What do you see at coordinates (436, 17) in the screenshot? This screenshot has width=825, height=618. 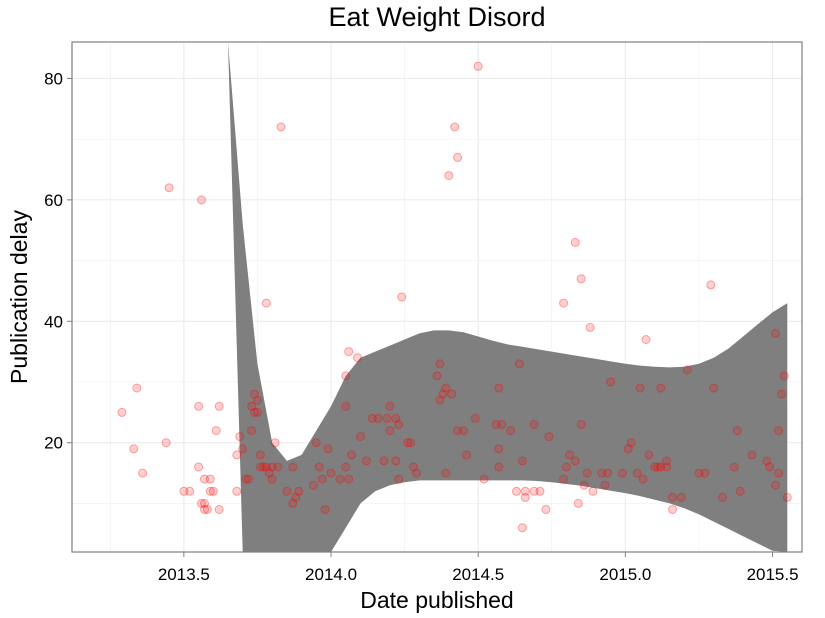 I see `chart-title: Eat Weight Disord` at bounding box center [436, 17].